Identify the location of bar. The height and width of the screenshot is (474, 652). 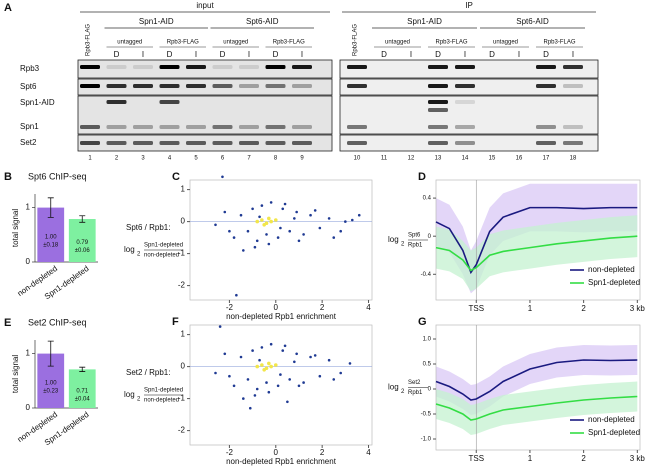
(82, 388).